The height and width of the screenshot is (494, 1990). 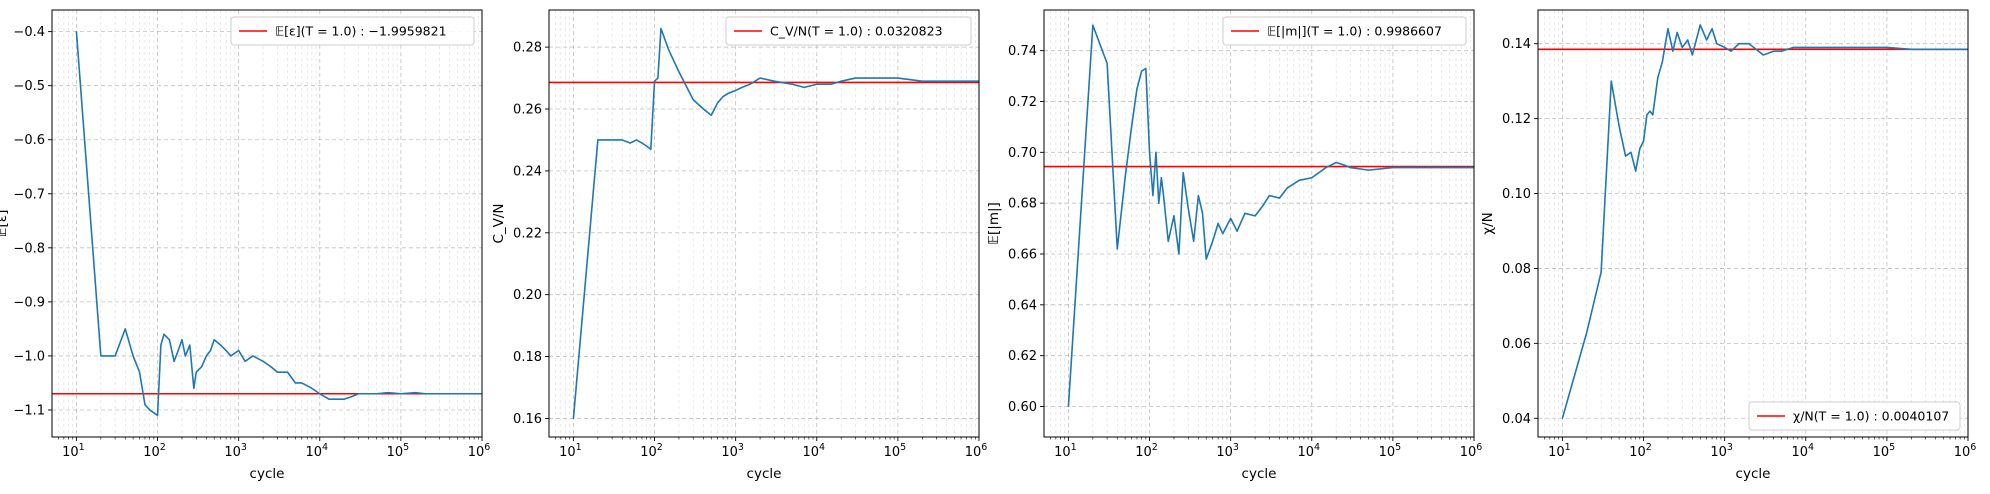 I want to click on legend-label: χ/N(T = 1.0) : 0.0040107, so click(x=1871, y=416).